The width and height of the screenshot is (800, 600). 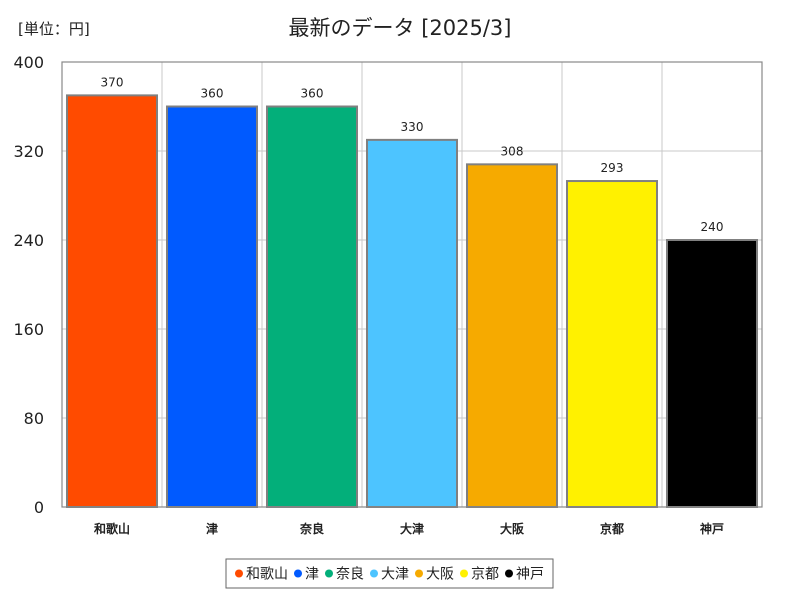 I want to click on legend-entry: 京都, so click(x=485, y=575).